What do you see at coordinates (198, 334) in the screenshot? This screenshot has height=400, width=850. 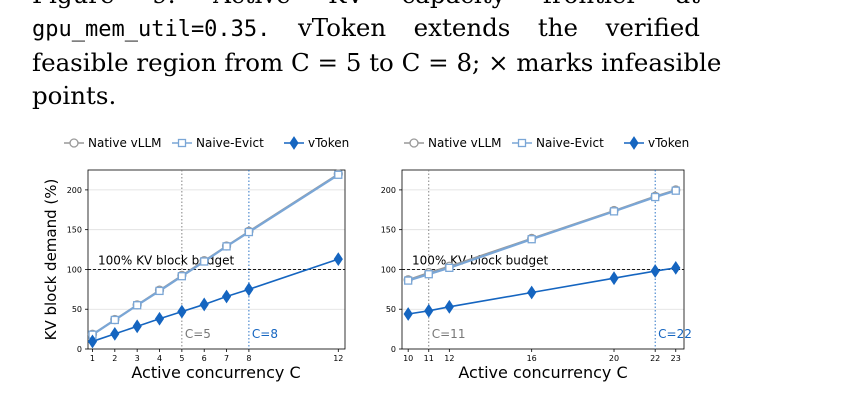 I see `vline-label: C=5` at bounding box center [198, 334].